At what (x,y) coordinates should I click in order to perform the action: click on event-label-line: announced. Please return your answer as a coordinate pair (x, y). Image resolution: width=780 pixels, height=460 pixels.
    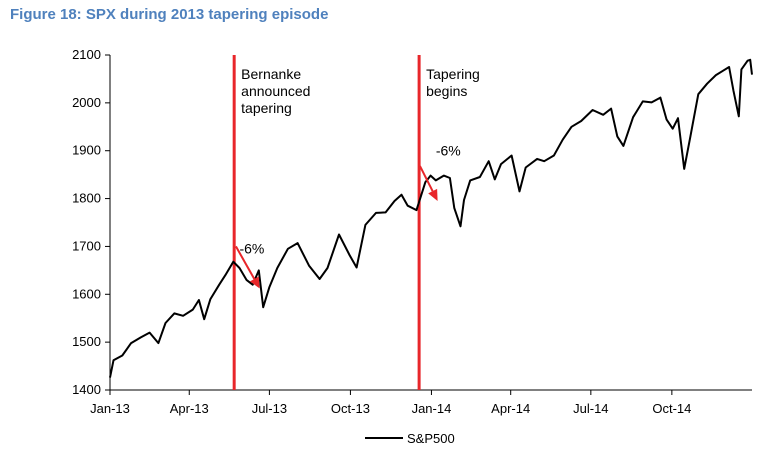
    Looking at the image, I should click on (275, 91).